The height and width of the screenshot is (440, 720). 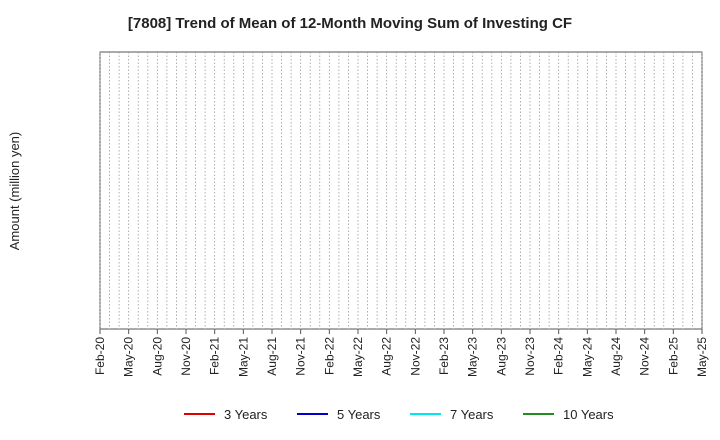 I want to click on x-tick-label: Aug-21, so click(x=272, y=356).